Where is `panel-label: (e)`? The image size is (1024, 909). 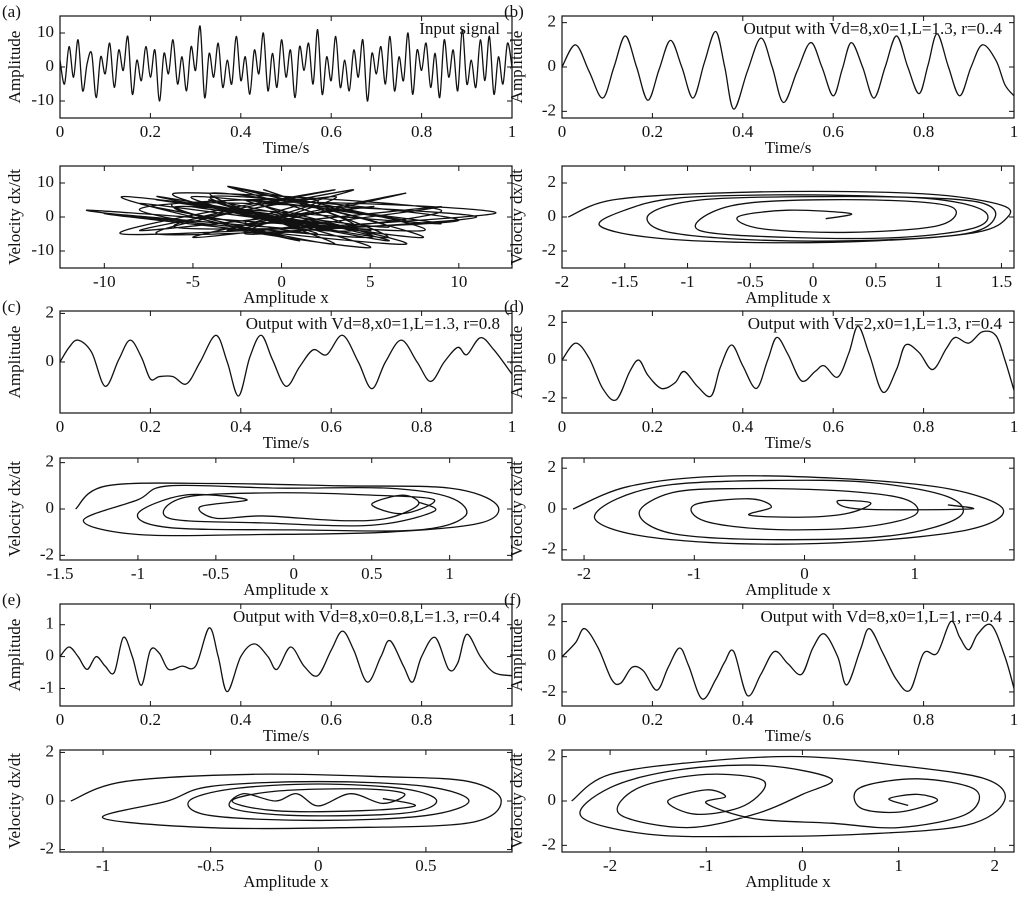 panel-label: (e) is located at coordinates (11, 599).